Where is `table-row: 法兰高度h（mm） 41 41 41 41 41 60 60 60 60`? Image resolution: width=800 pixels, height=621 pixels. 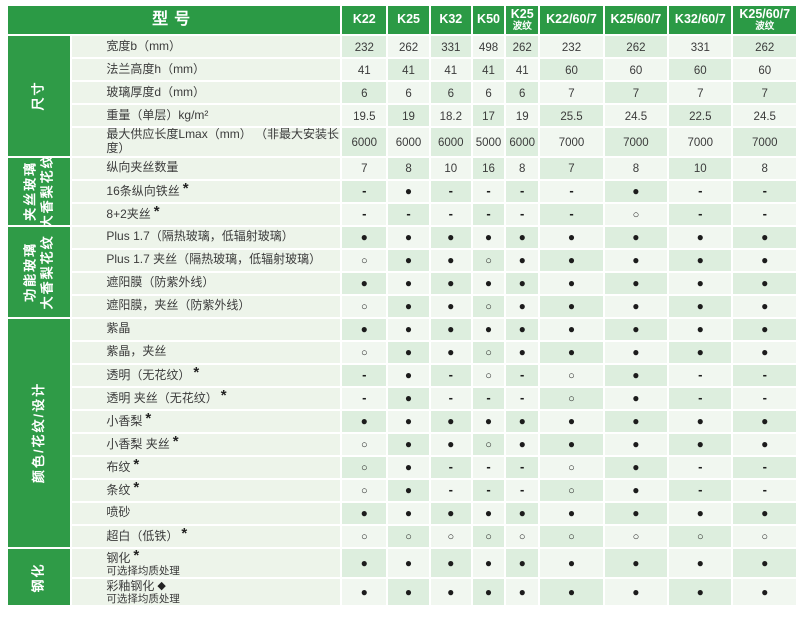
table-row: 法兰高度h（mm） 41 41 41 41 41 60 60 60 60 is located at coordinates (402, 69).